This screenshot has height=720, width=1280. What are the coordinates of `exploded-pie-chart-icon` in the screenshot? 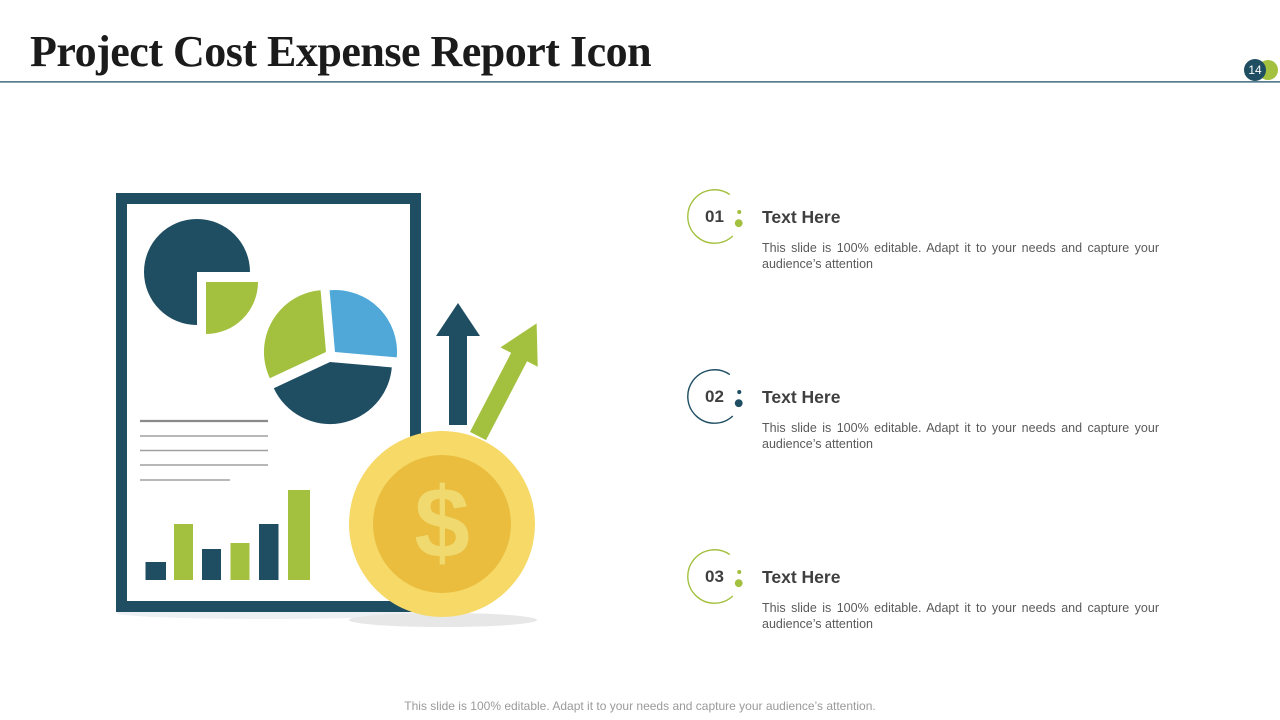 It's located at (330, 357).